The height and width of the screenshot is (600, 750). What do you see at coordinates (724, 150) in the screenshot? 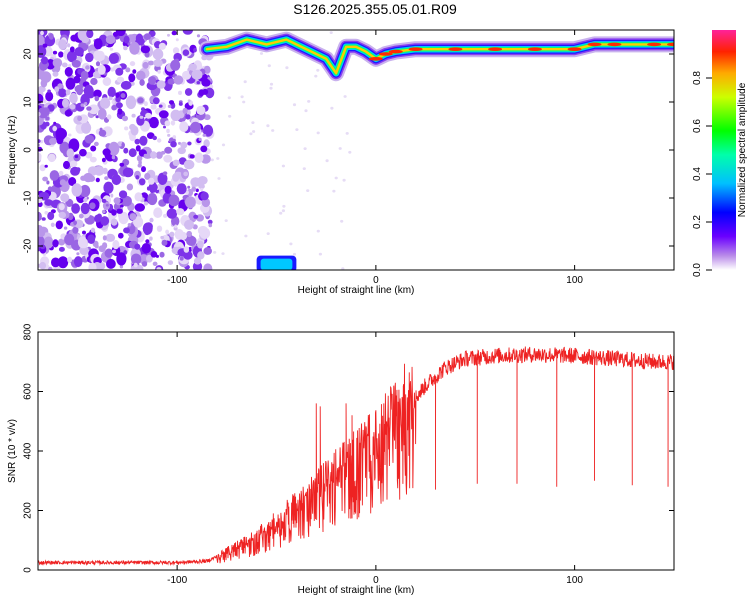
I see `colorbar-gradient` at bounding box center [724, 150].